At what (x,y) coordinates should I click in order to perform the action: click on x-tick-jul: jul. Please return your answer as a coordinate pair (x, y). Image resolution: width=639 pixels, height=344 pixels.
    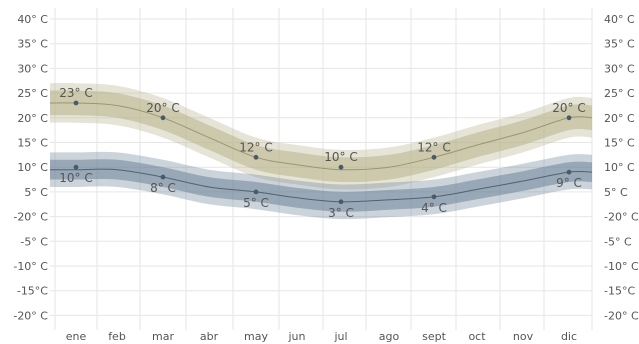
    Looking at the image, I should click on (340, 336).